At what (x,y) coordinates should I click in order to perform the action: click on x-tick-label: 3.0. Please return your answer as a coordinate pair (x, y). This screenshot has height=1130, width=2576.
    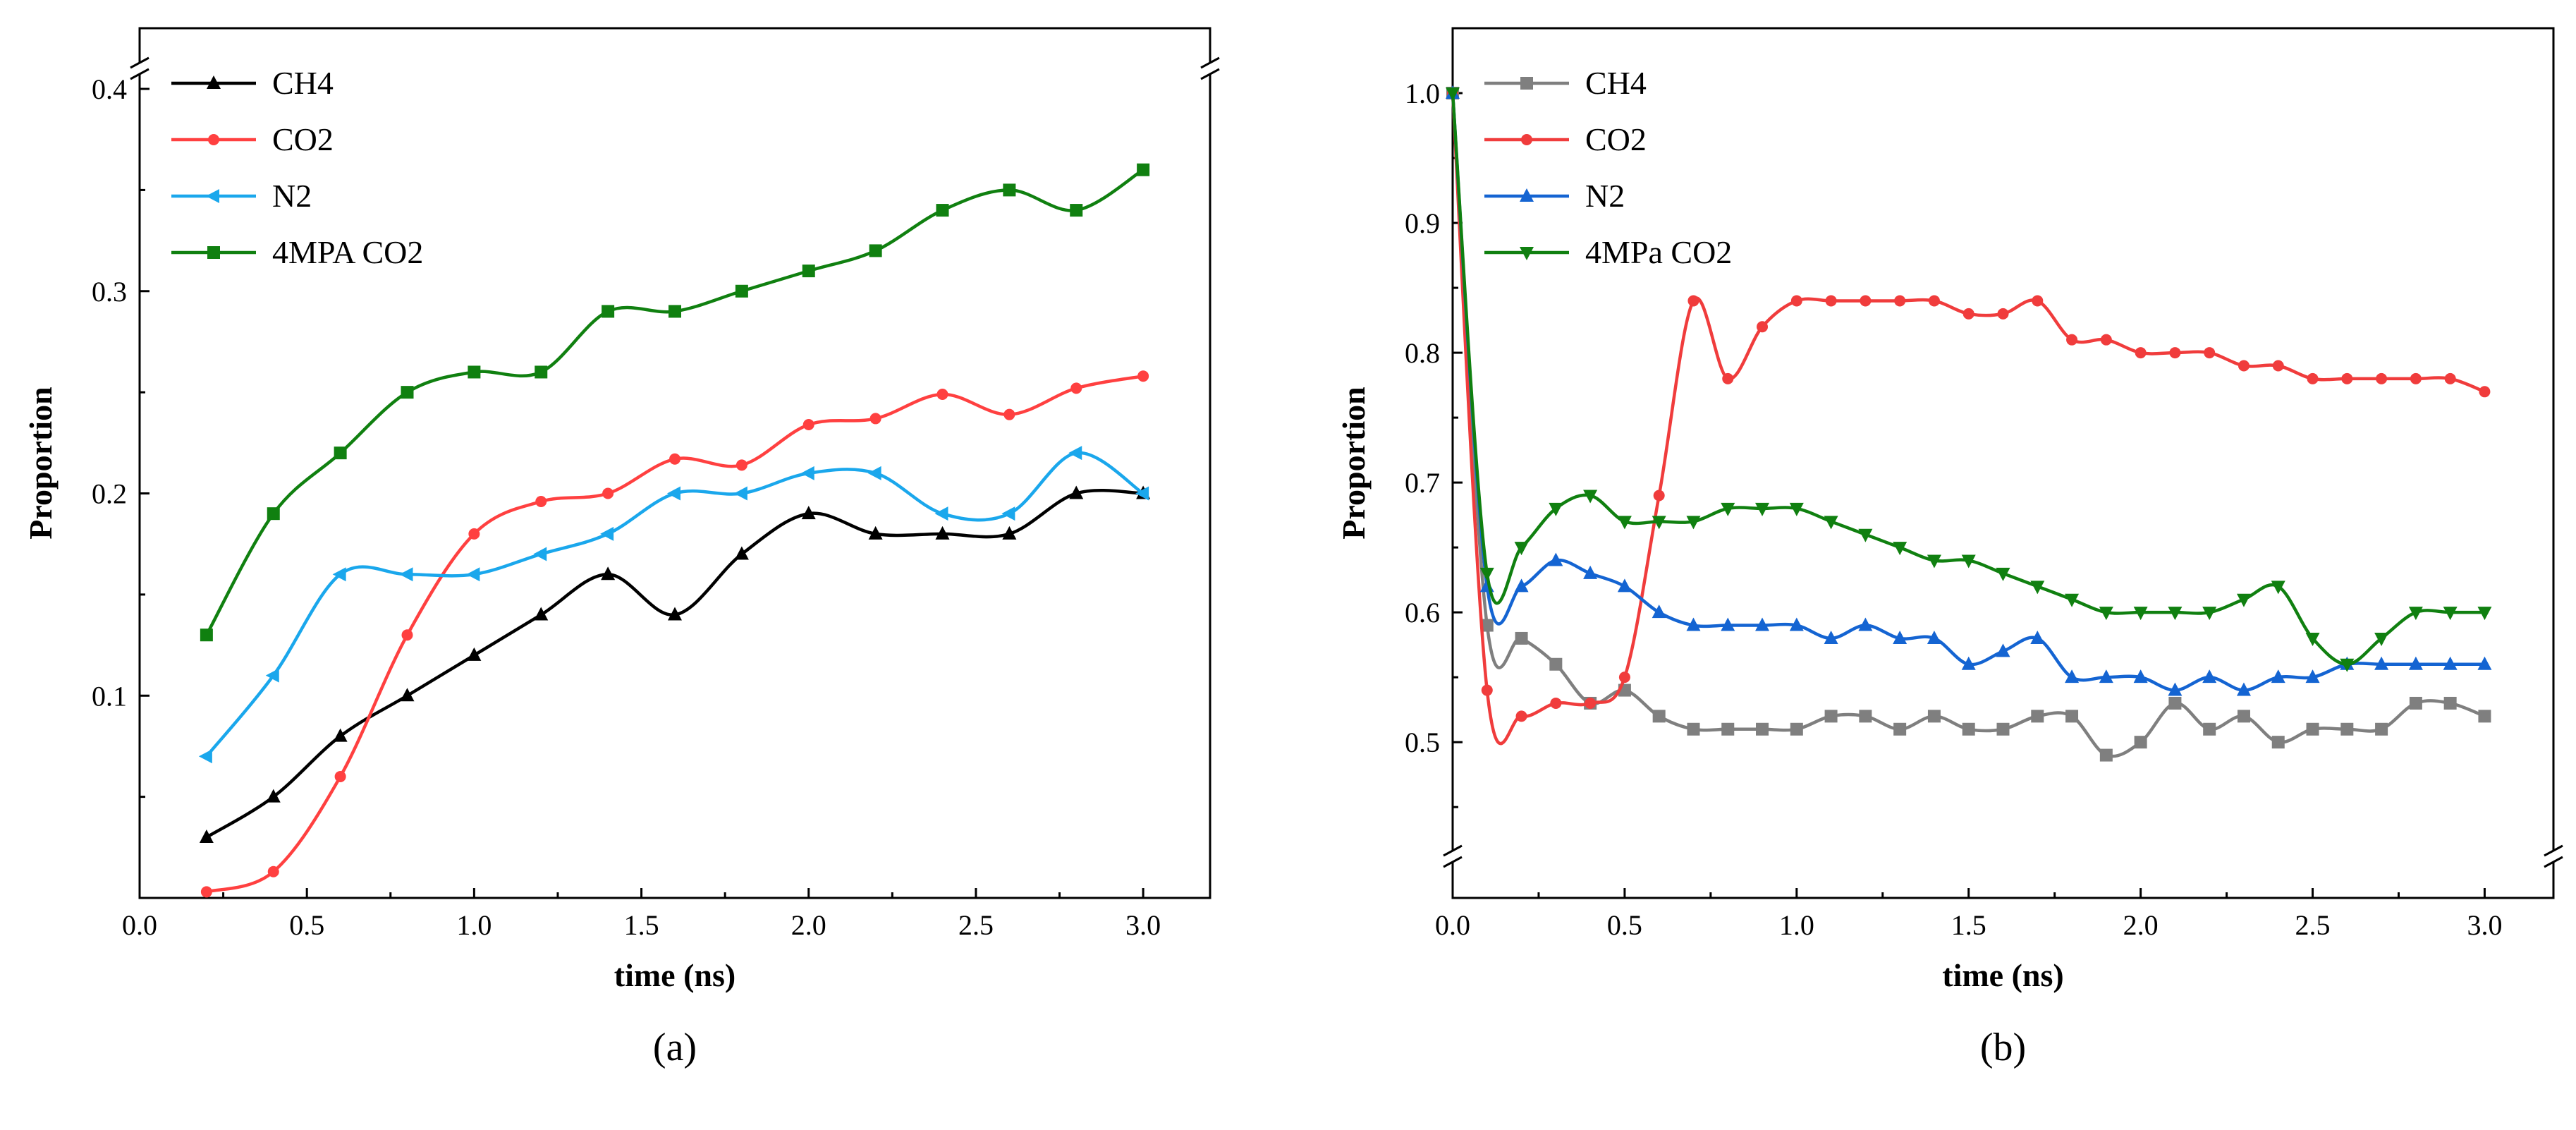
    Looking at the image, I should click on (2484, 925).